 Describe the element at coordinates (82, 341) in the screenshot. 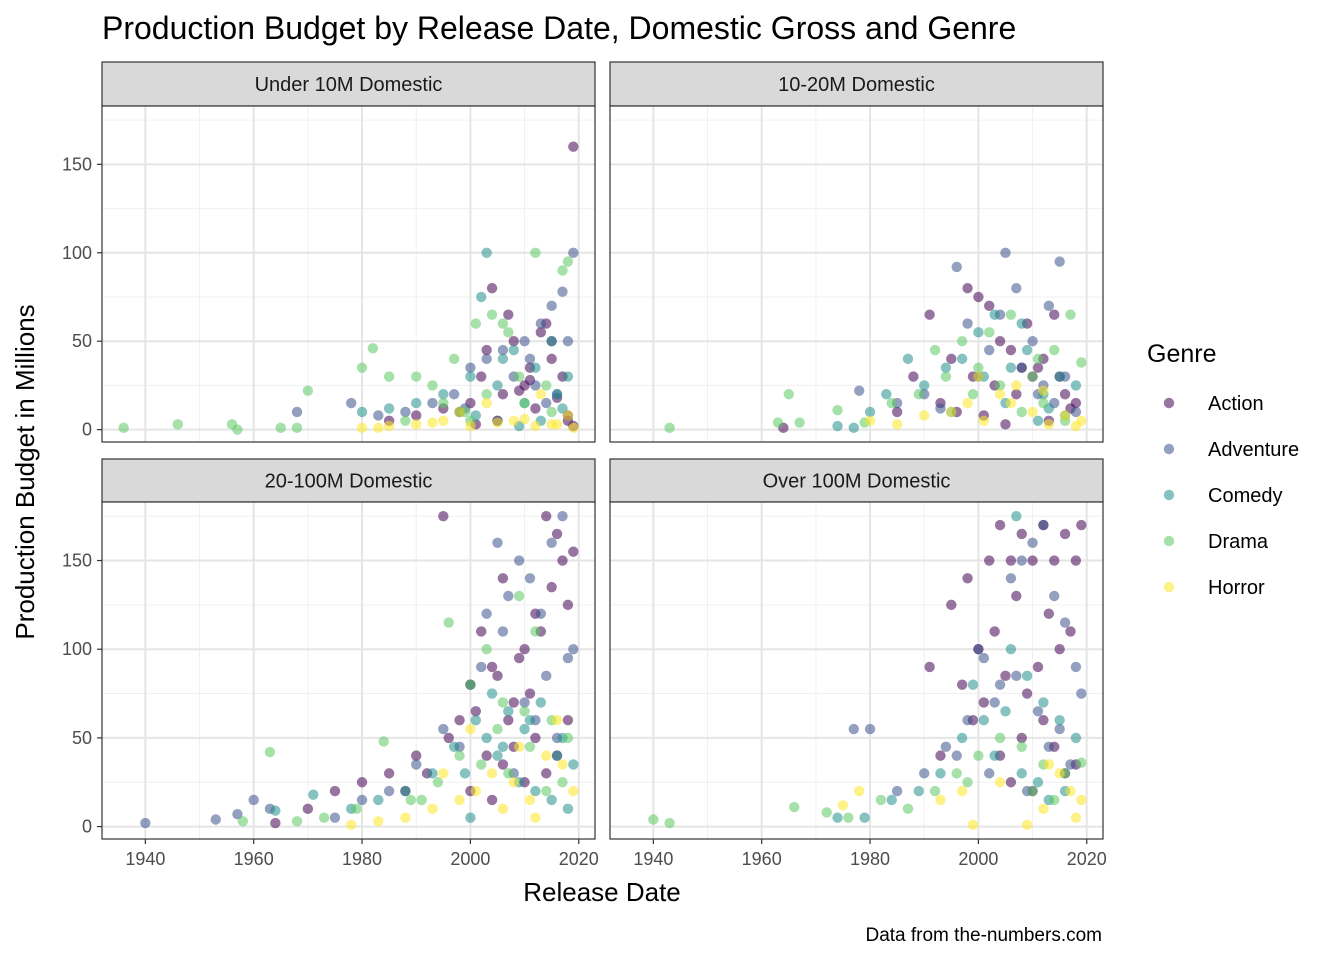

I see `y-tick-label: 50` at that location.